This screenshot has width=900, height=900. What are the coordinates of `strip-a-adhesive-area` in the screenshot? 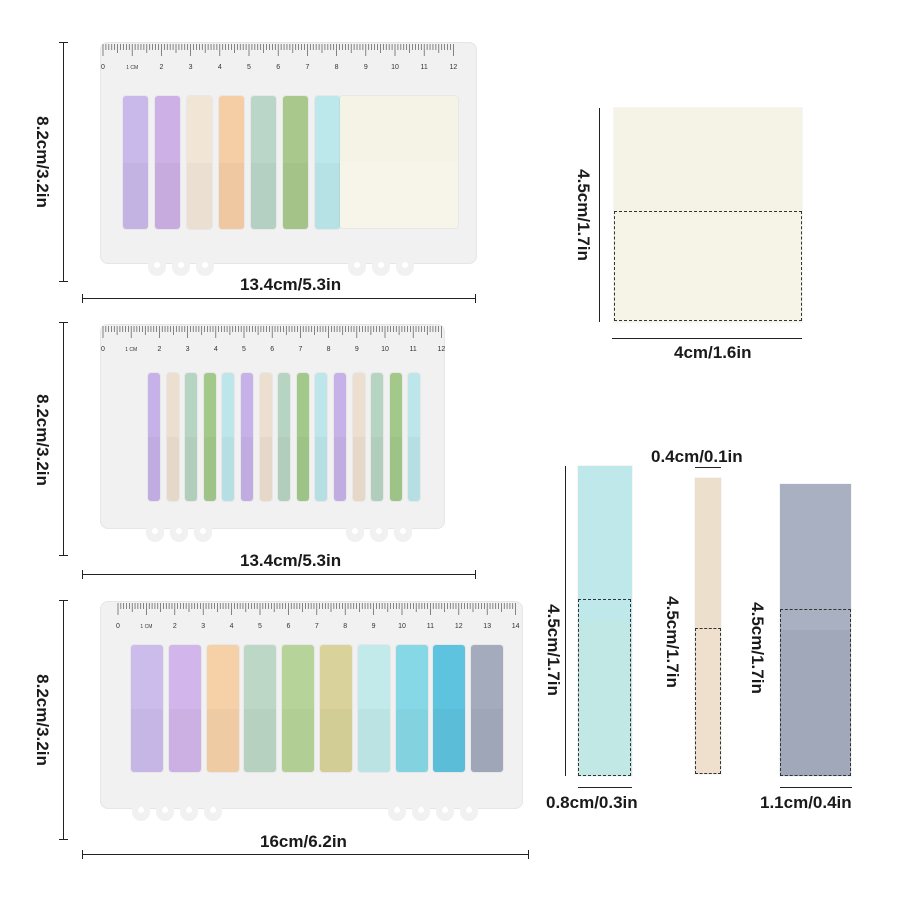 It's located at (604, 687).